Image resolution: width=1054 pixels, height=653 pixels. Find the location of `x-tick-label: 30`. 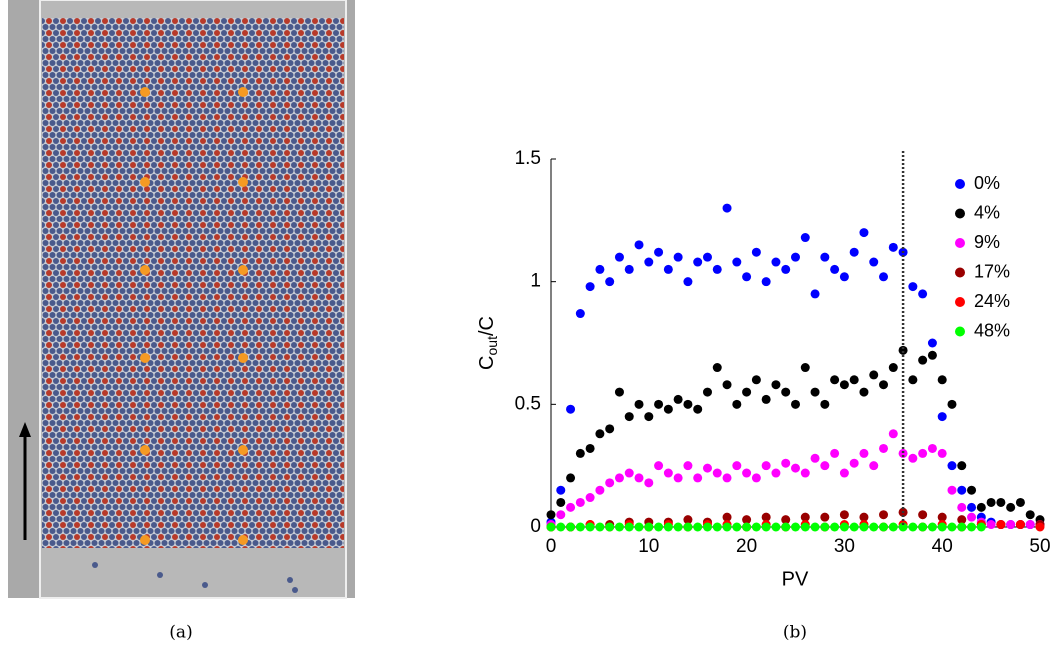

x-tick-label: 30 is located at coordinates (844, 546).